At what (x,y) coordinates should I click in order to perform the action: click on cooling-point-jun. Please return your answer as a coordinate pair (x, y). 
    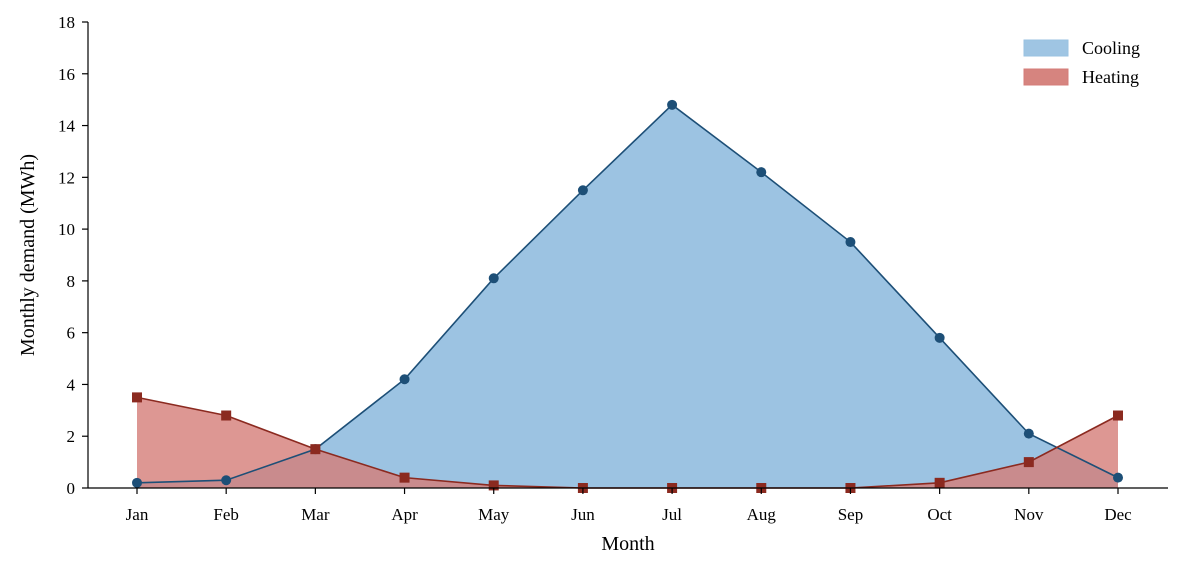
    Looking at the image, I should click on (582, 190).